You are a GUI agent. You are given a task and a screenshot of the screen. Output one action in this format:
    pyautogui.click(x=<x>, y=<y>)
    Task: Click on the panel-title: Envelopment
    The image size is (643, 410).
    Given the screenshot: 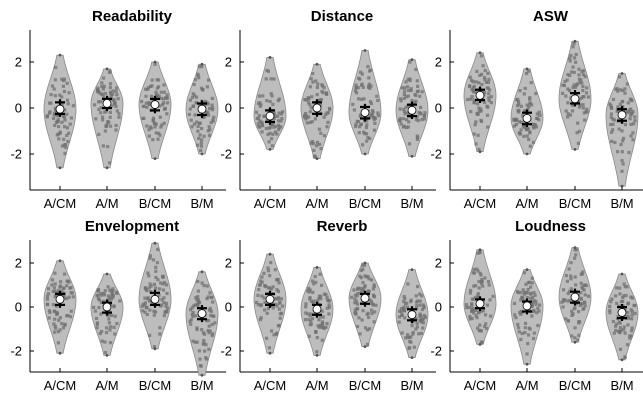 What is the action you would take?
    pyautogui.click(x=132, y=226)
    